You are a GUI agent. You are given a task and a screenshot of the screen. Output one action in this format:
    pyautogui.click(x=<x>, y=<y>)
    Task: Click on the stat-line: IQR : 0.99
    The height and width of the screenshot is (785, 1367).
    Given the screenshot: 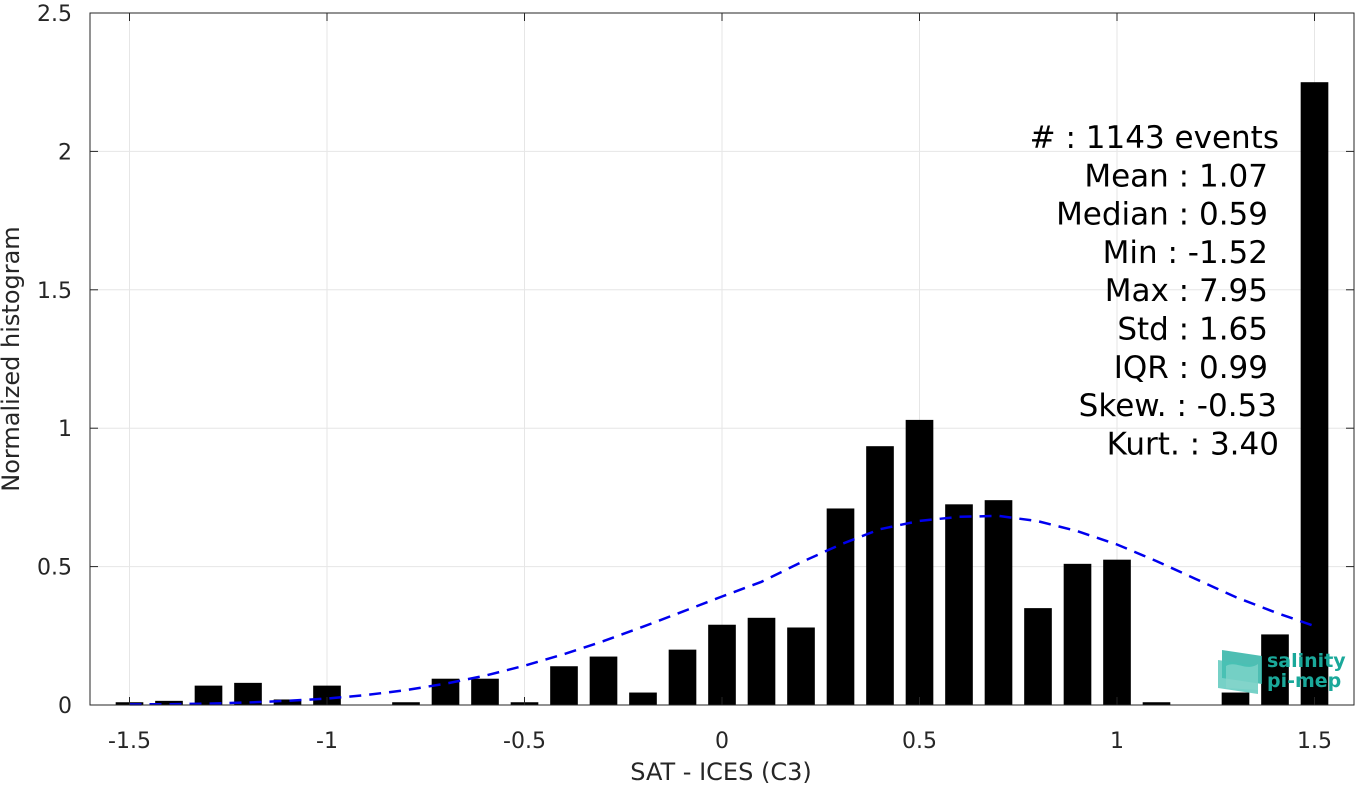 What is the action you would take?
    pyautogui.click(x=1191, y=368)
    